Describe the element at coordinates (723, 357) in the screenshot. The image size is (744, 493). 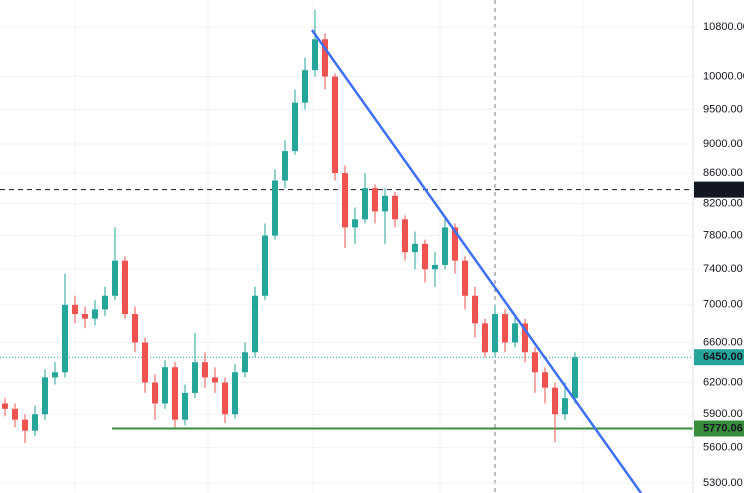
I see `price-label: 6450.00` at that location.